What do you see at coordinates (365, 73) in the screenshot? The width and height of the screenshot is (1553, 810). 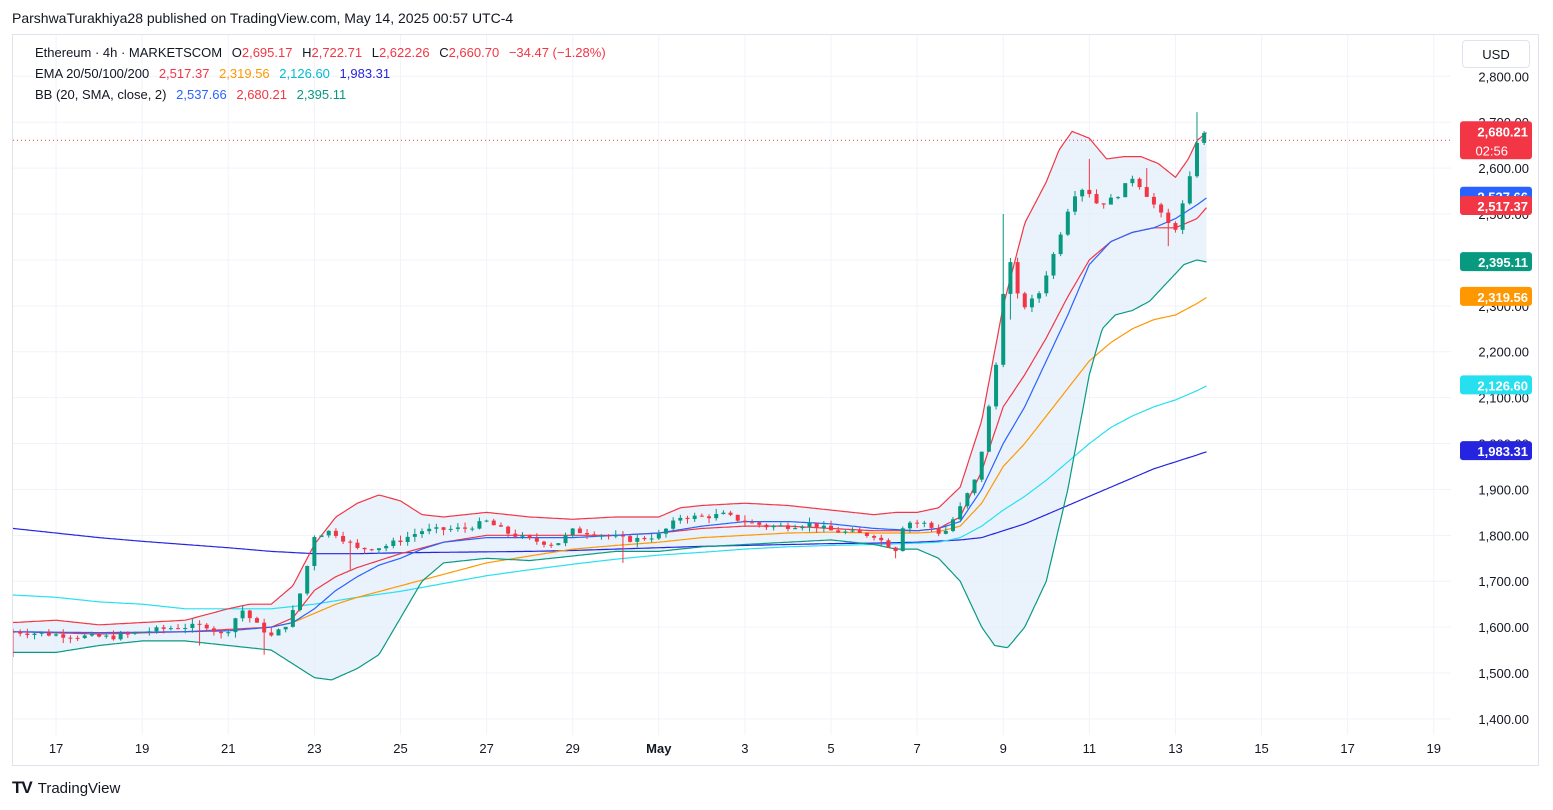 I see `ema200-value: 1,983.31` at bounding box center [365, 73].